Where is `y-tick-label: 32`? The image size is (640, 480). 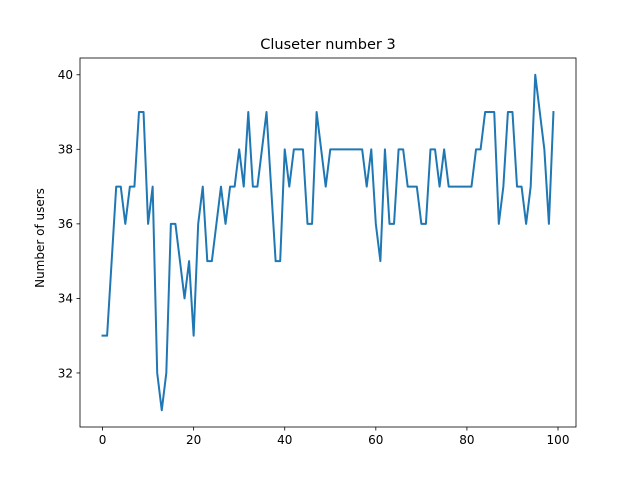
y-tick-label: 32 is located at coordinates (65, 373).